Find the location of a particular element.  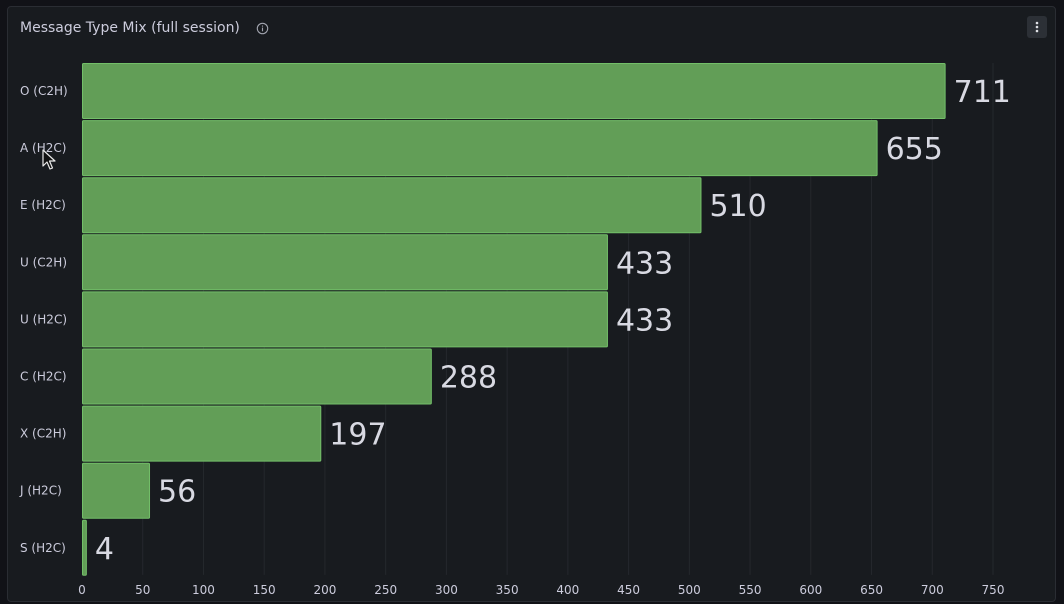

x-tick-label: 250 is located at coordinates (385, 590).